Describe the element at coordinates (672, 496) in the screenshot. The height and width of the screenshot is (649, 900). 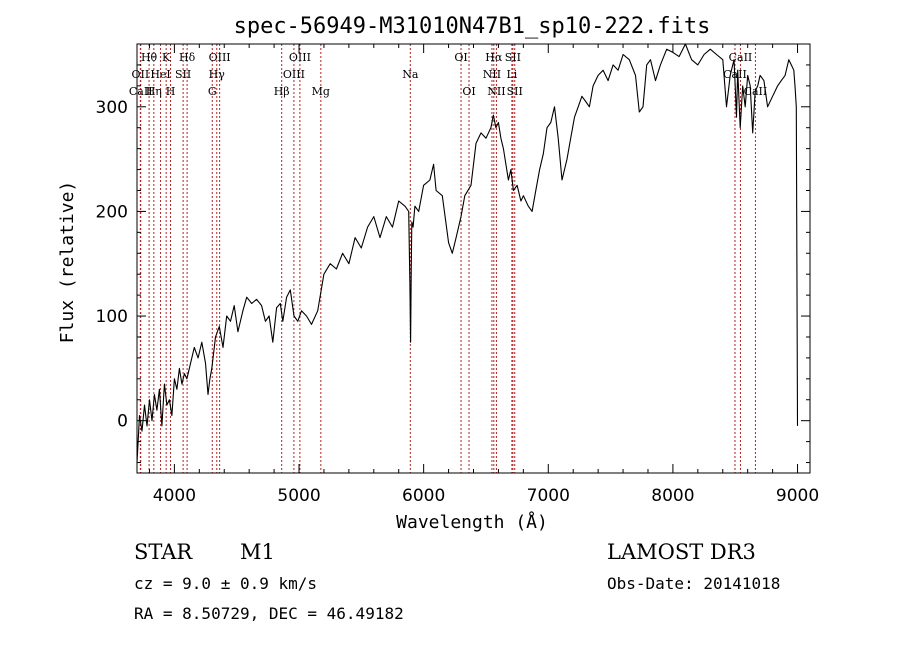
I see `x-tick-label: 8000` at that location.